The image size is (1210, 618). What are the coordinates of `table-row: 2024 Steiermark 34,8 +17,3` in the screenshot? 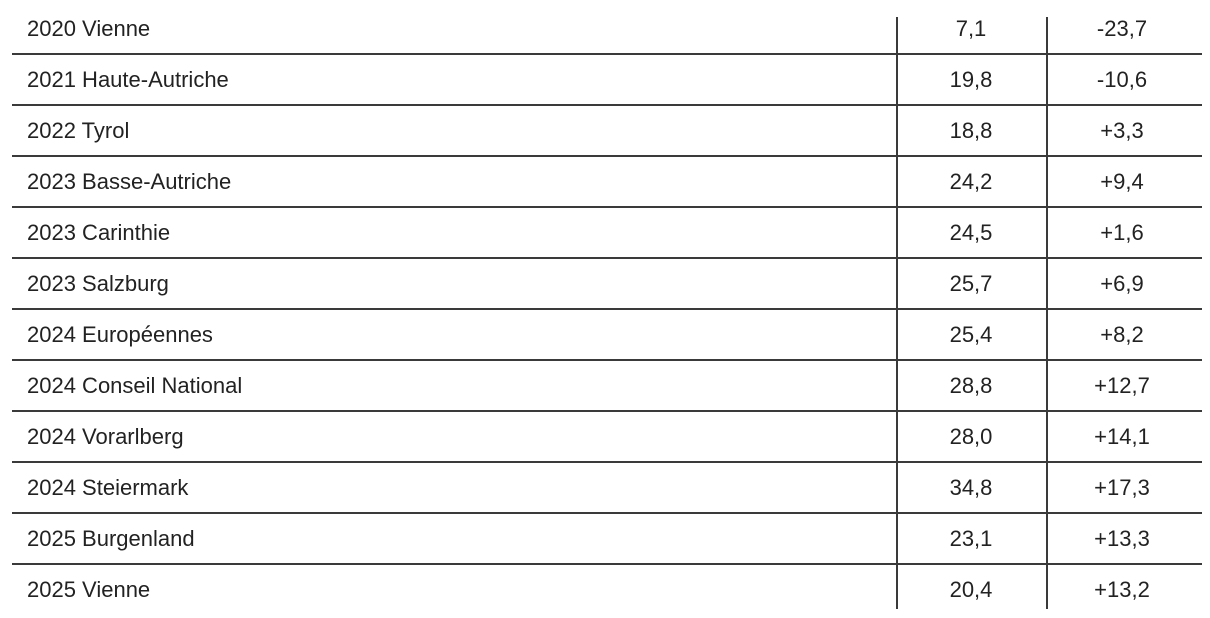 It's located at (607, 488).